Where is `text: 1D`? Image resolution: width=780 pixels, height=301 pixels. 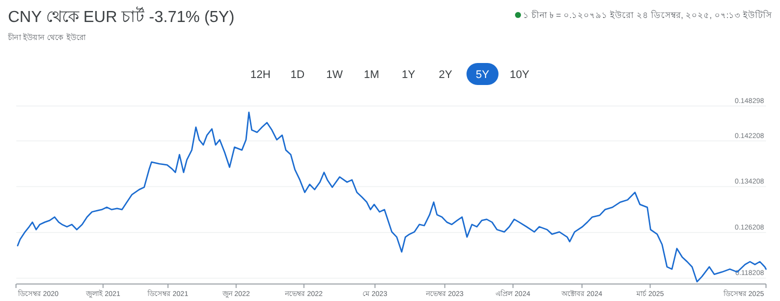 text: 1D is located at coordinates (297, 75).